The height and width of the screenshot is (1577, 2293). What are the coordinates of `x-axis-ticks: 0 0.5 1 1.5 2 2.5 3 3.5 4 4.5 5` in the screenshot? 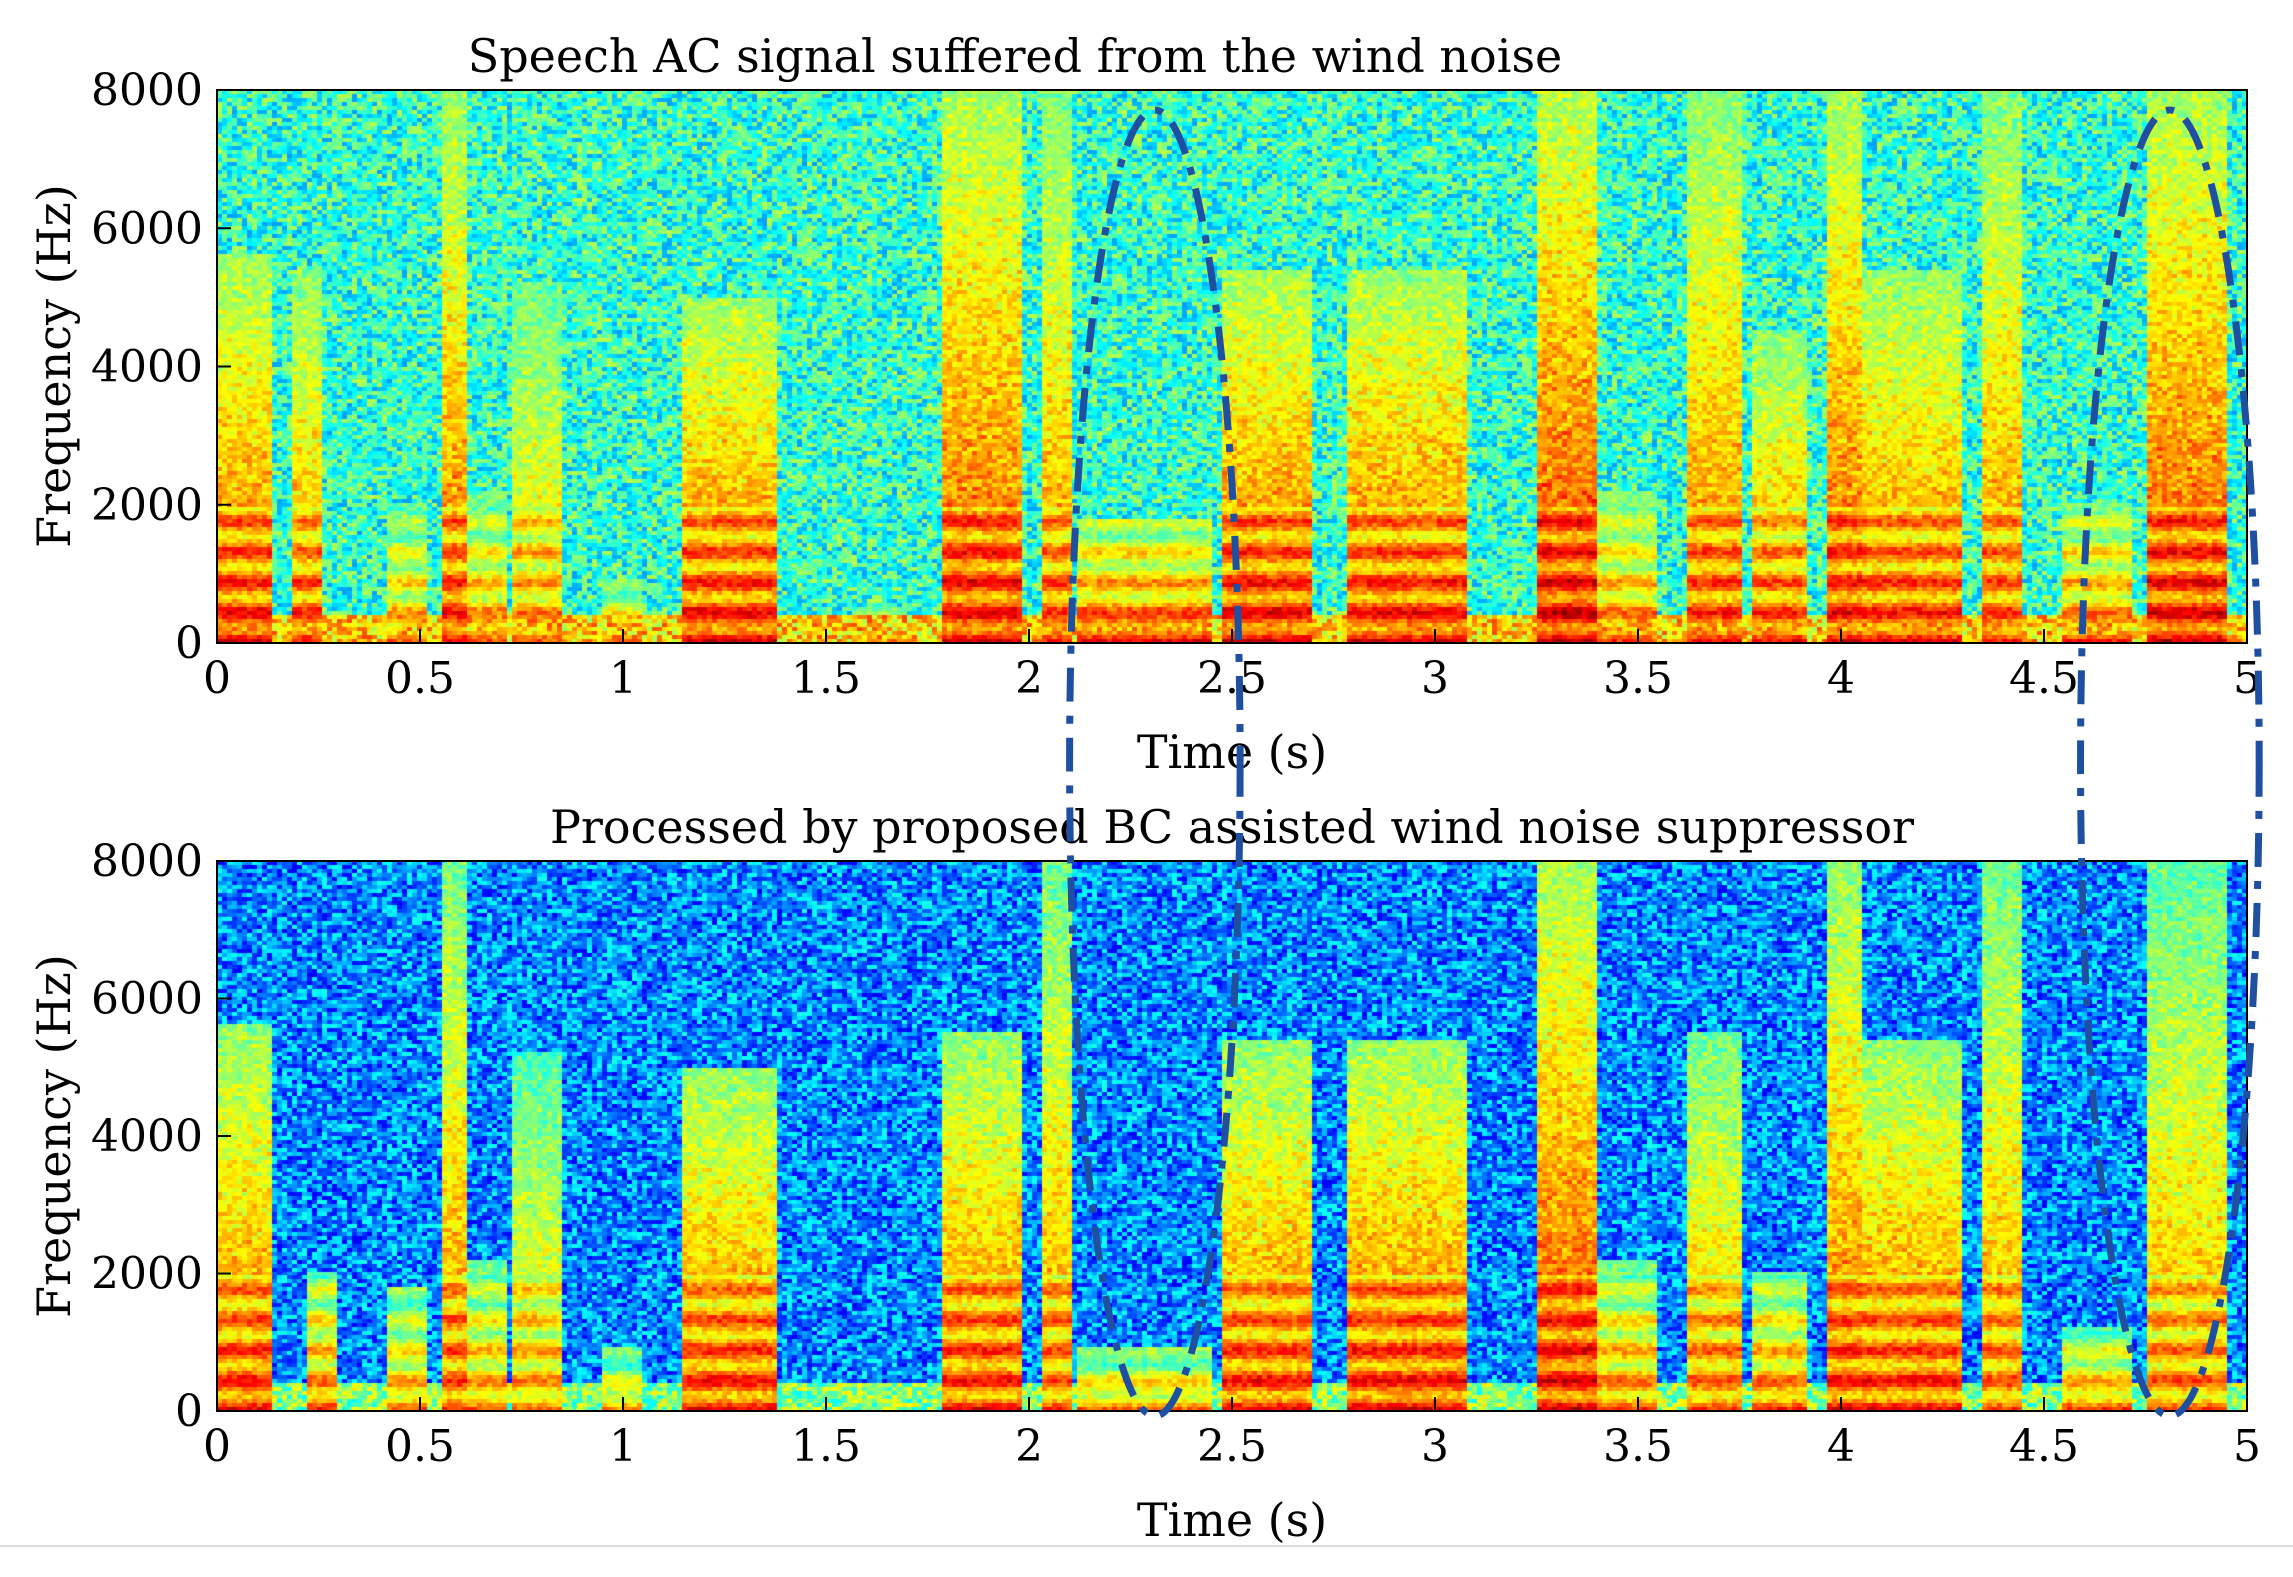 It's located at (1232, 1434).